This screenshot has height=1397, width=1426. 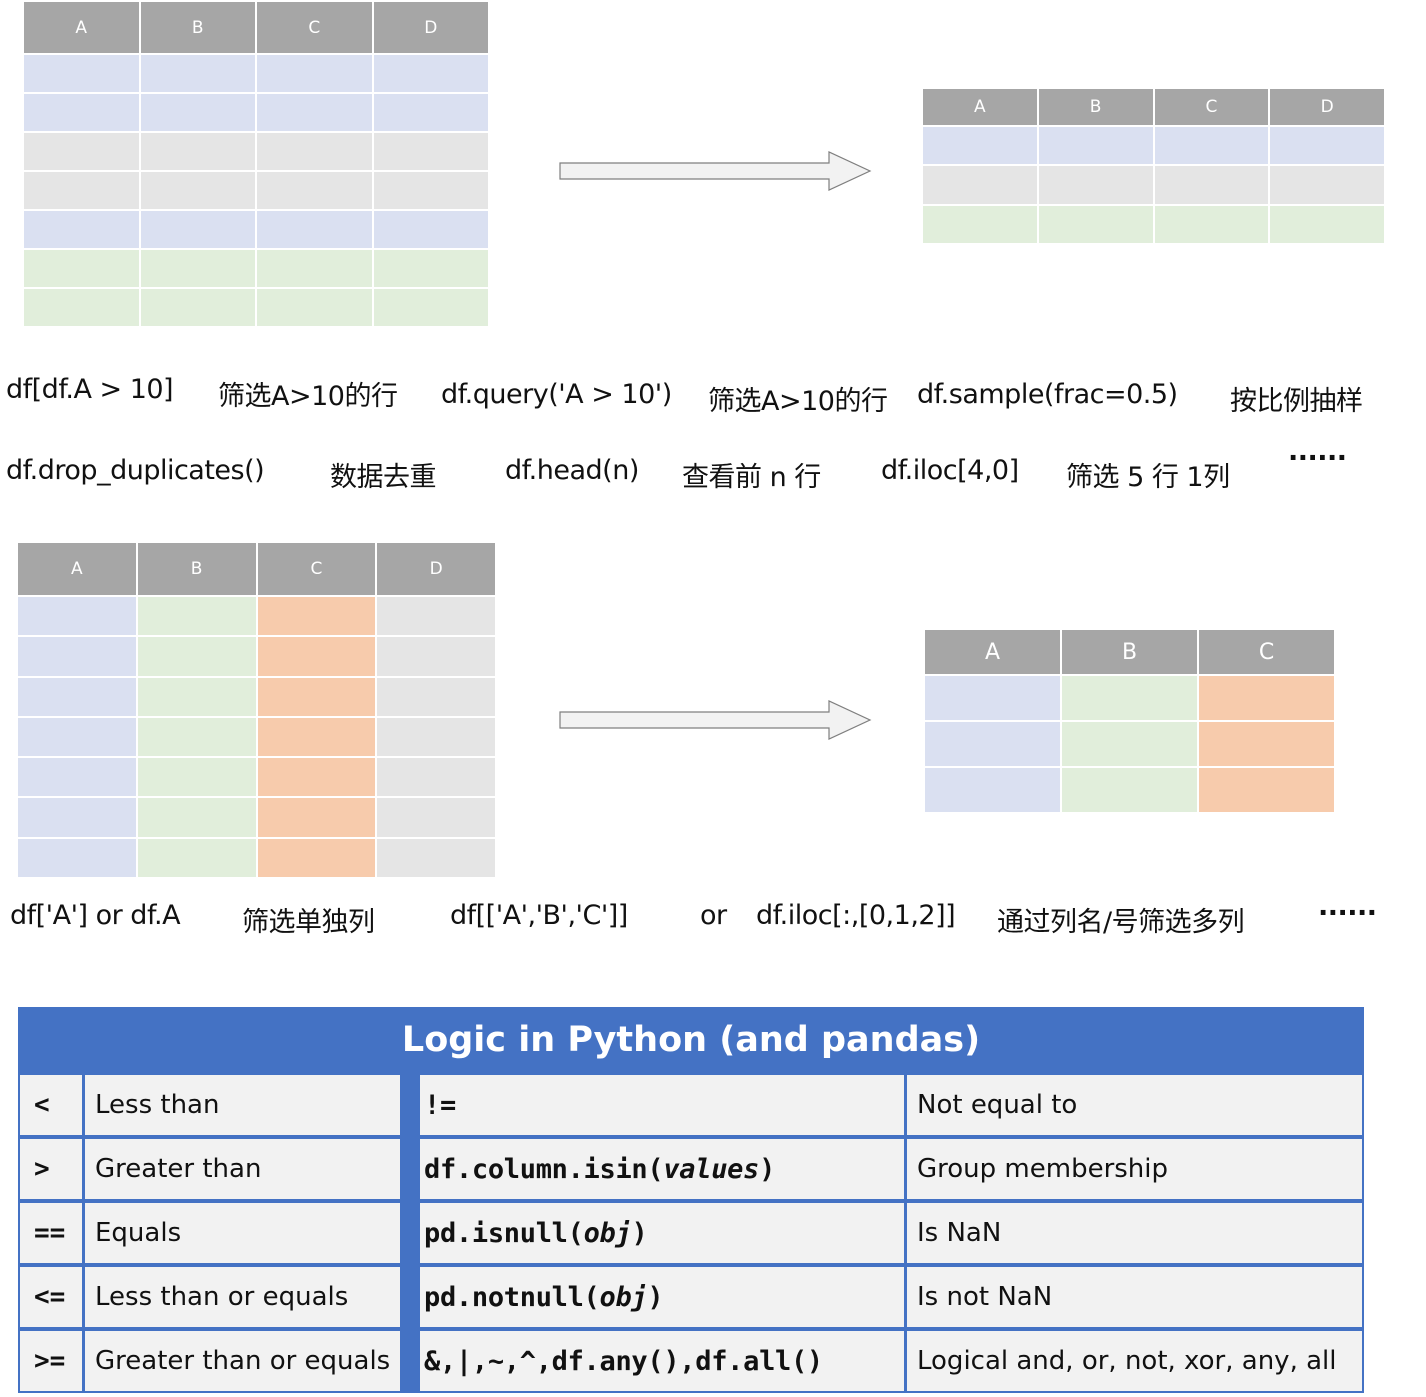 What do you see at coordinates (51, 1233) in the screenshot?
I see `operator-symbol: ==` at bounding box center [51, 1233].